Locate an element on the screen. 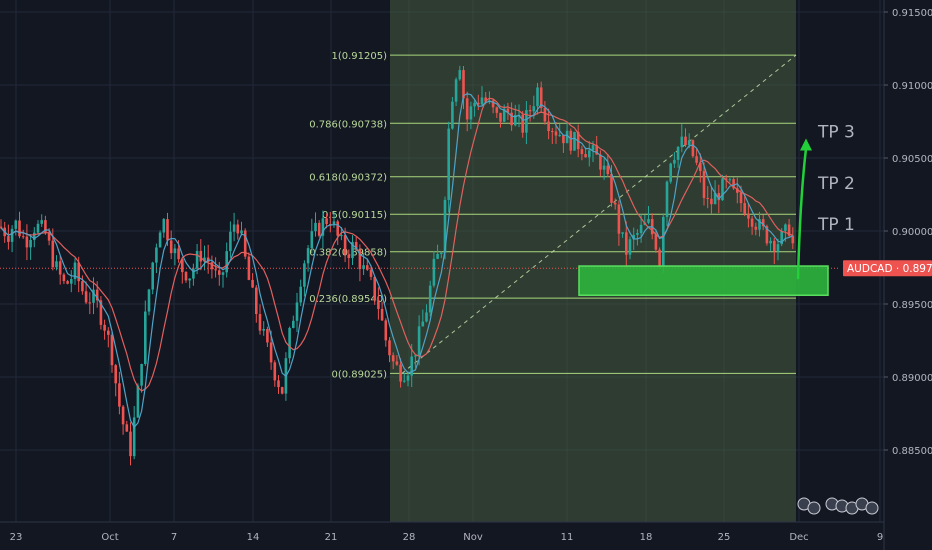  x-tick-label: 28 is located at coordinates (409, 537).